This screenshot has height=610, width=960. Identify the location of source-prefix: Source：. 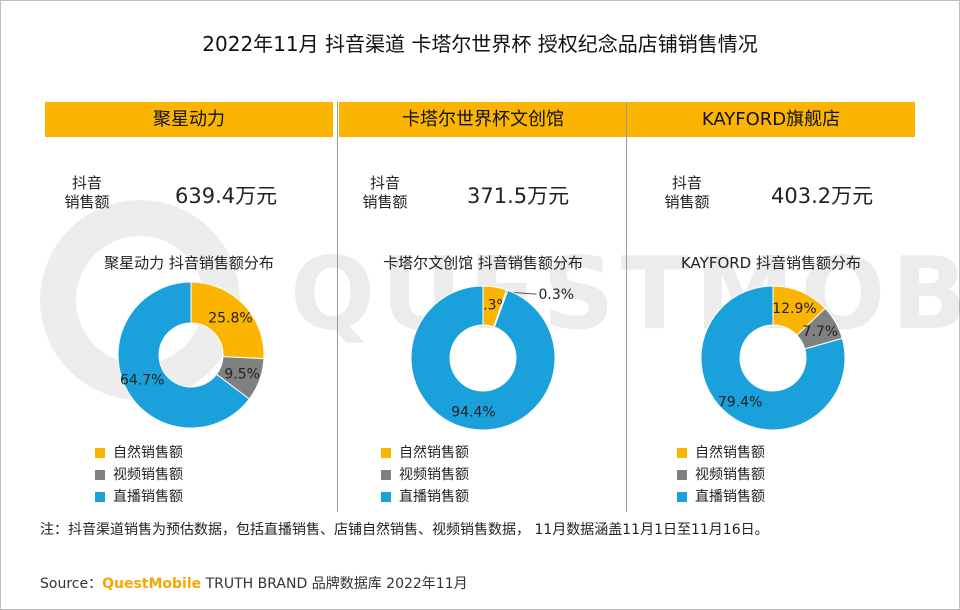
(71, 584).